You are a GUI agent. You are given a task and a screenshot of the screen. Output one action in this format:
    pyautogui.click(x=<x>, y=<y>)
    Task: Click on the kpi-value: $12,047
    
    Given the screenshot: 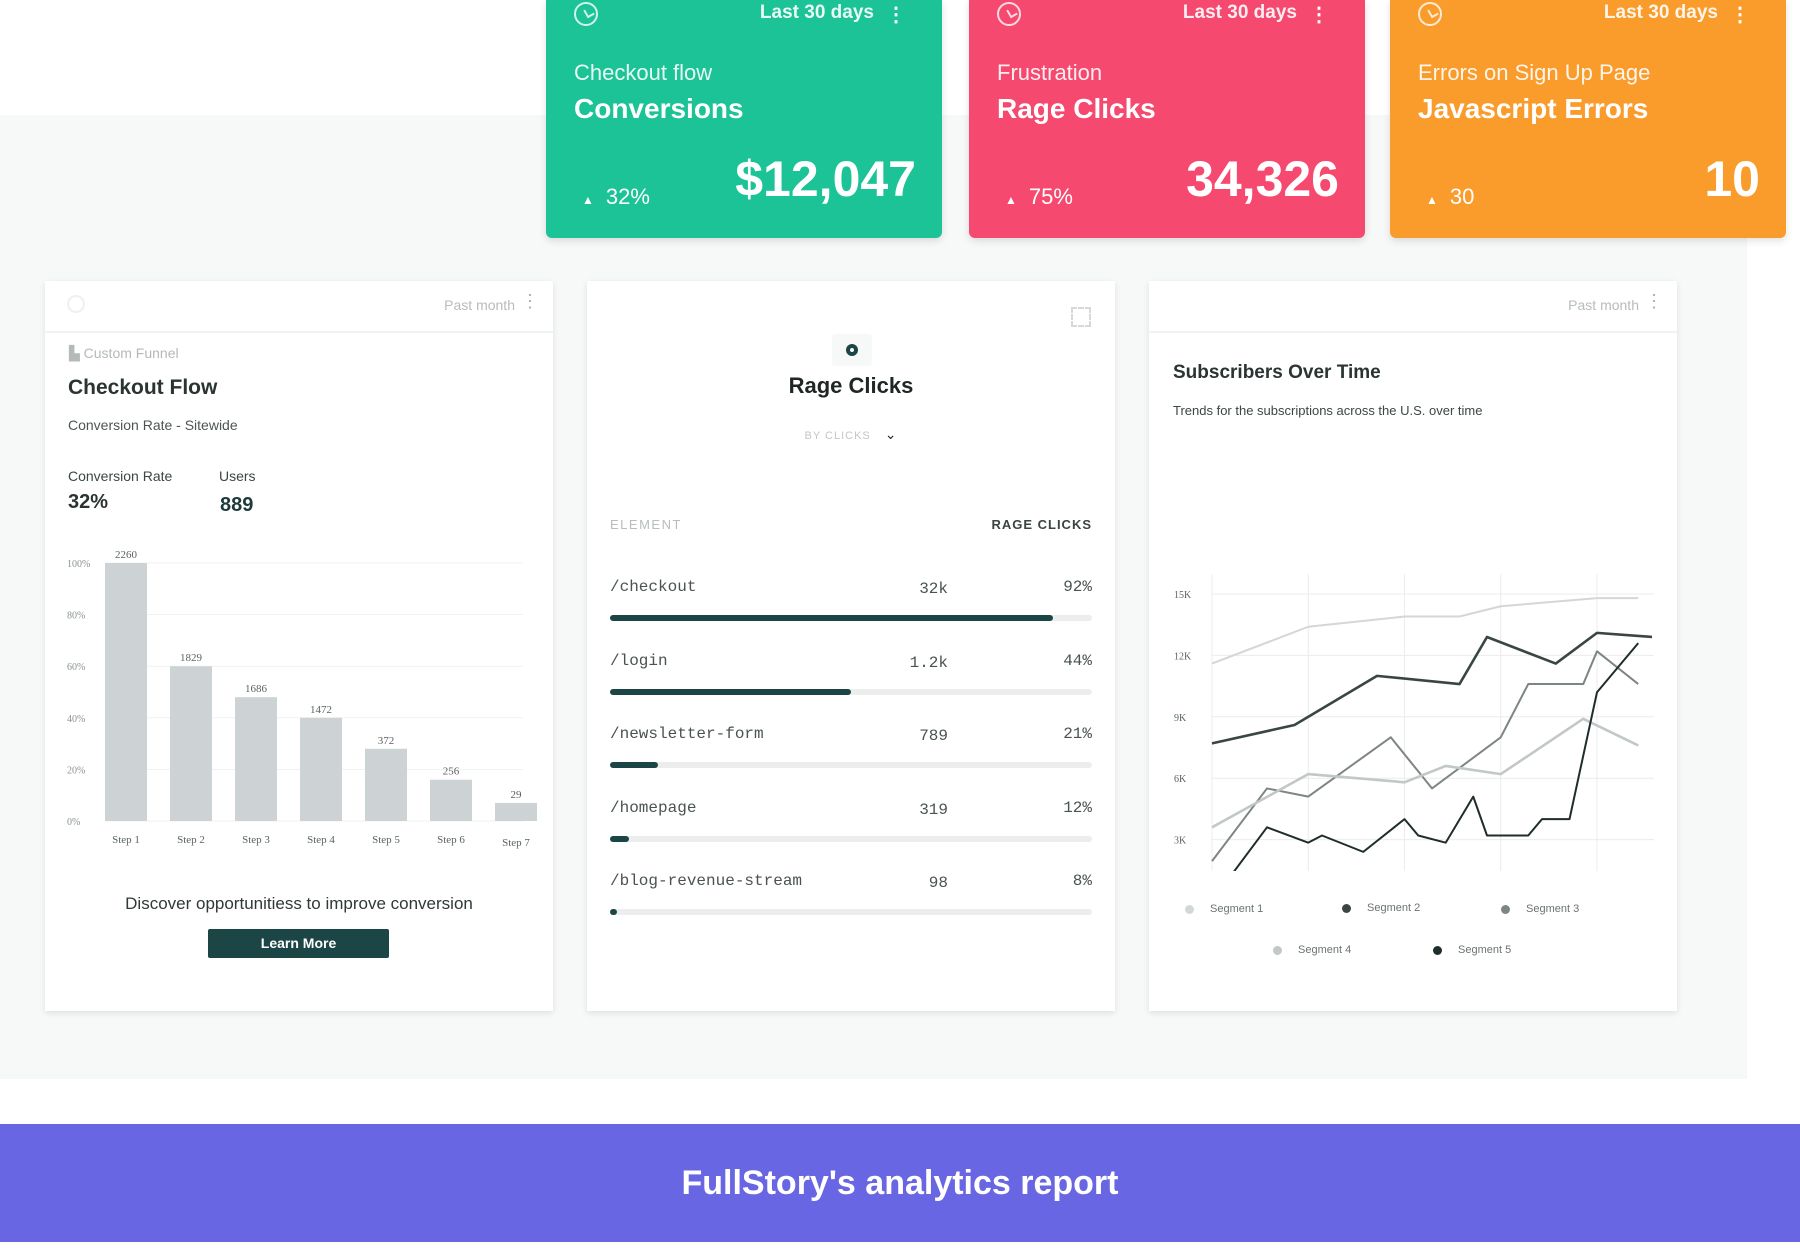 What is the action you would take?
    pyautogui.click(x=825, y=179)
    